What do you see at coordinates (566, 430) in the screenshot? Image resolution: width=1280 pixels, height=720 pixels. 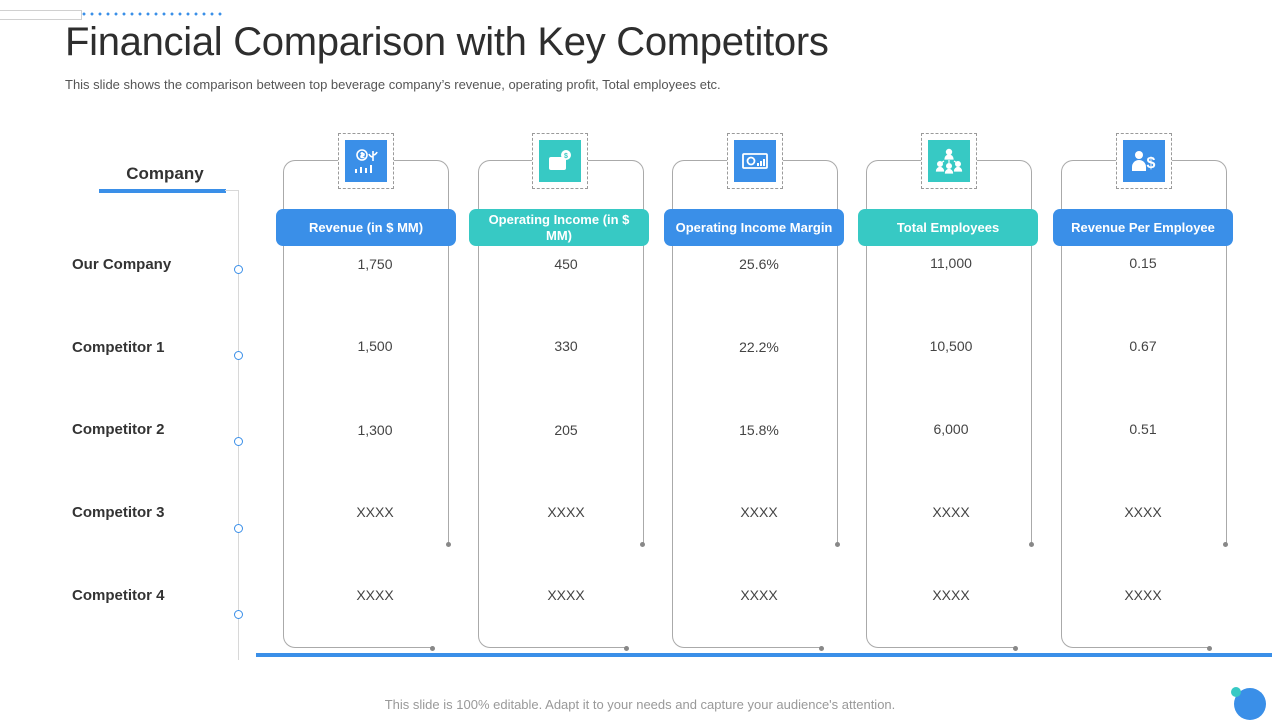 I see `table-cell: 205` at bounding box center [566, 430].